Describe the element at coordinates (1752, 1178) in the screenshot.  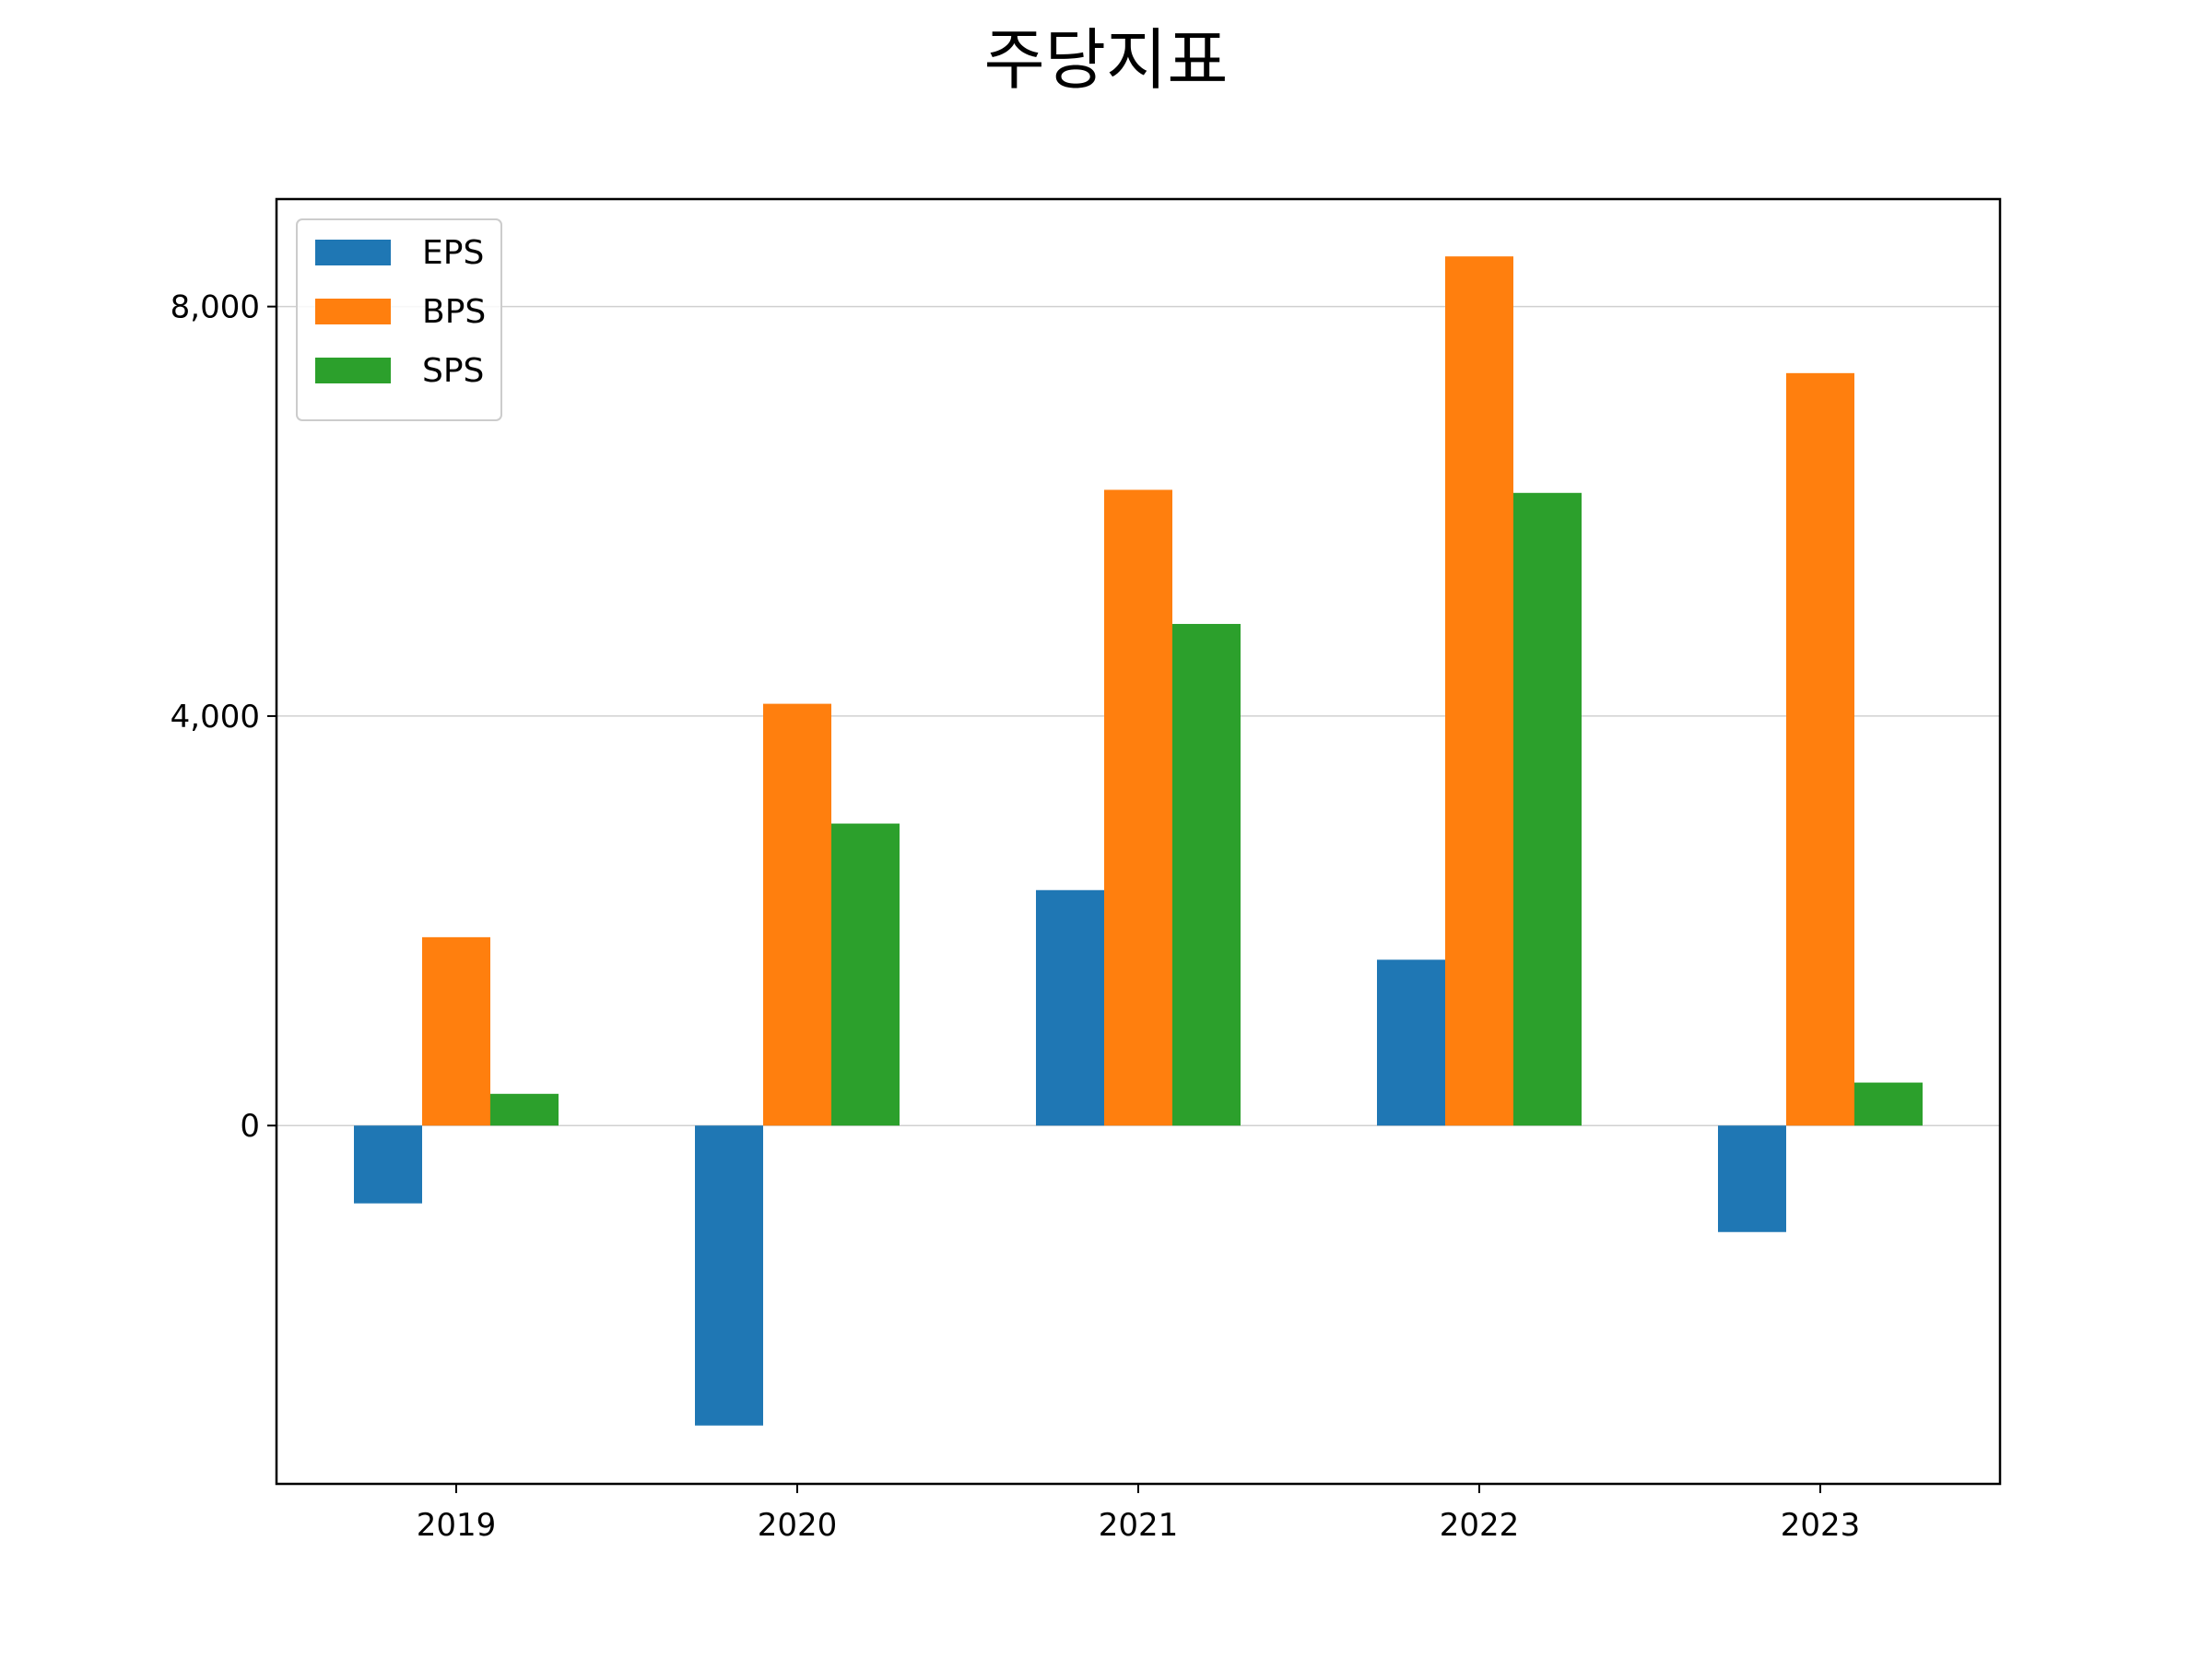
I see `bar-eps-2023` at that location.